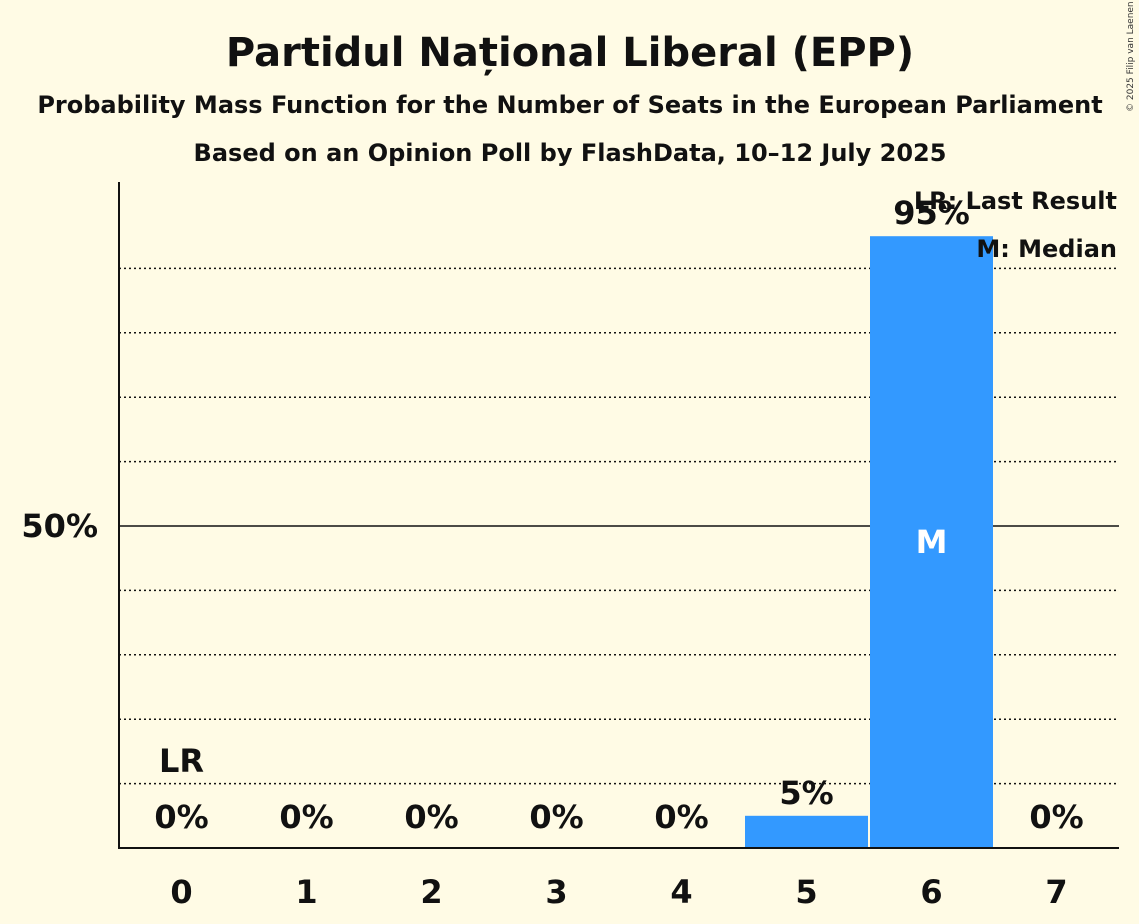 This screenshot has height=924, width=1139. I want to click on legend-last-result: LR: Last Result, so click(1015, 201).